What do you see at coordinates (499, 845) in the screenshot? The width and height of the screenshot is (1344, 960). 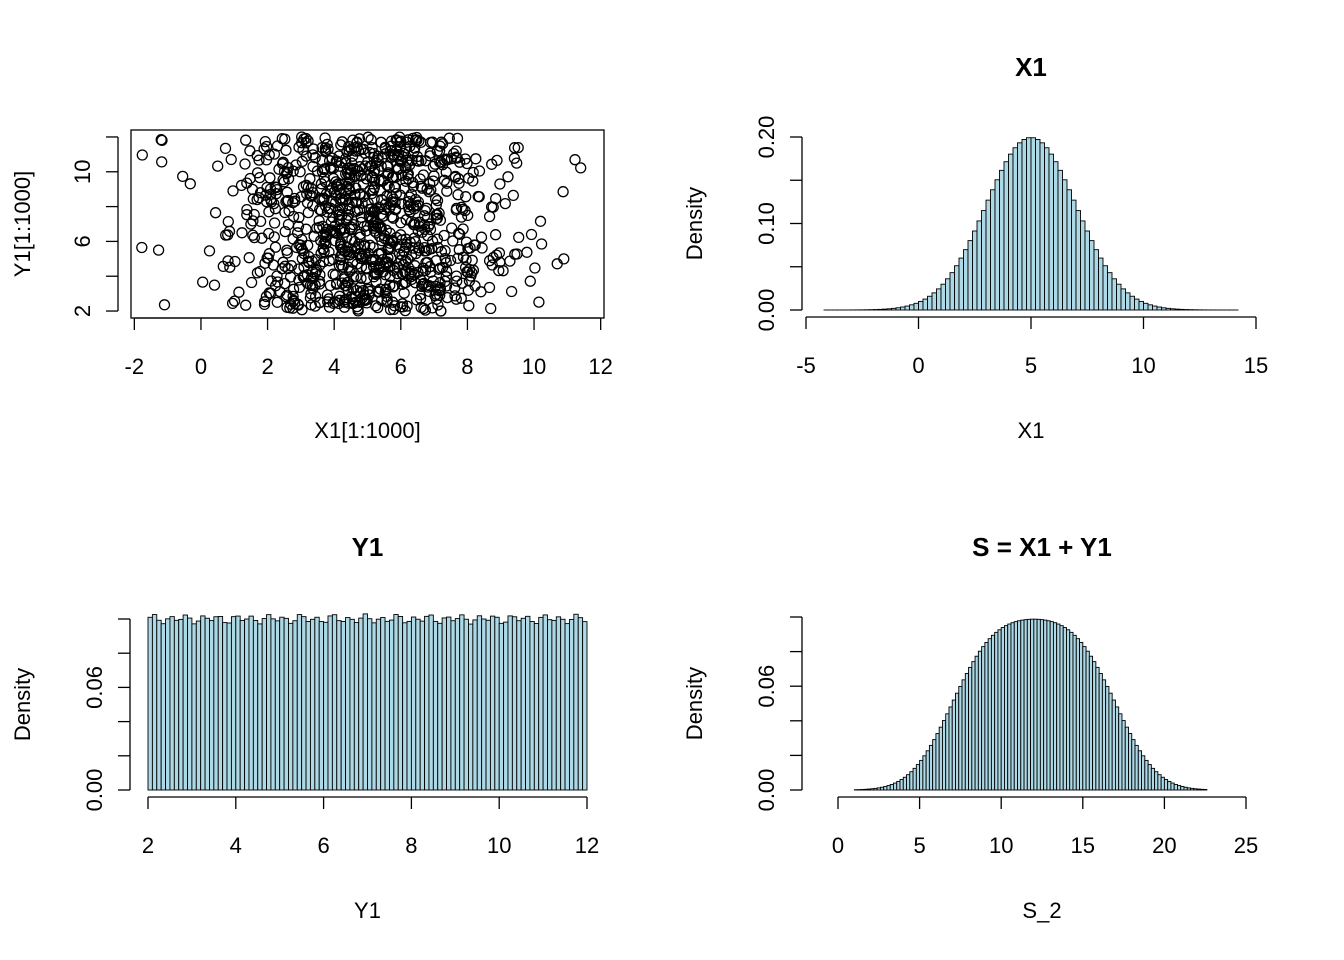 I see `x-tick-label: 10` at bounding box center [499, 845].